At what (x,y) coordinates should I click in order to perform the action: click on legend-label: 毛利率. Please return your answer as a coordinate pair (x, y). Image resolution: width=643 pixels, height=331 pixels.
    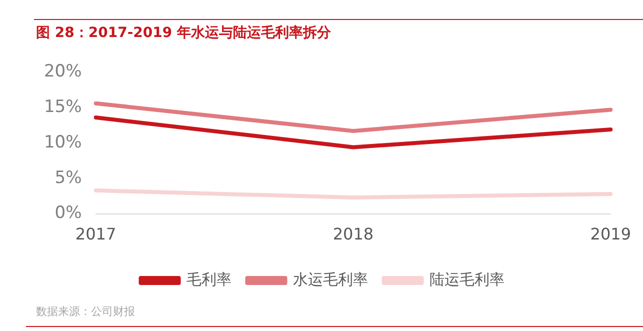
    Looking at the image, I should click on (209, 279).